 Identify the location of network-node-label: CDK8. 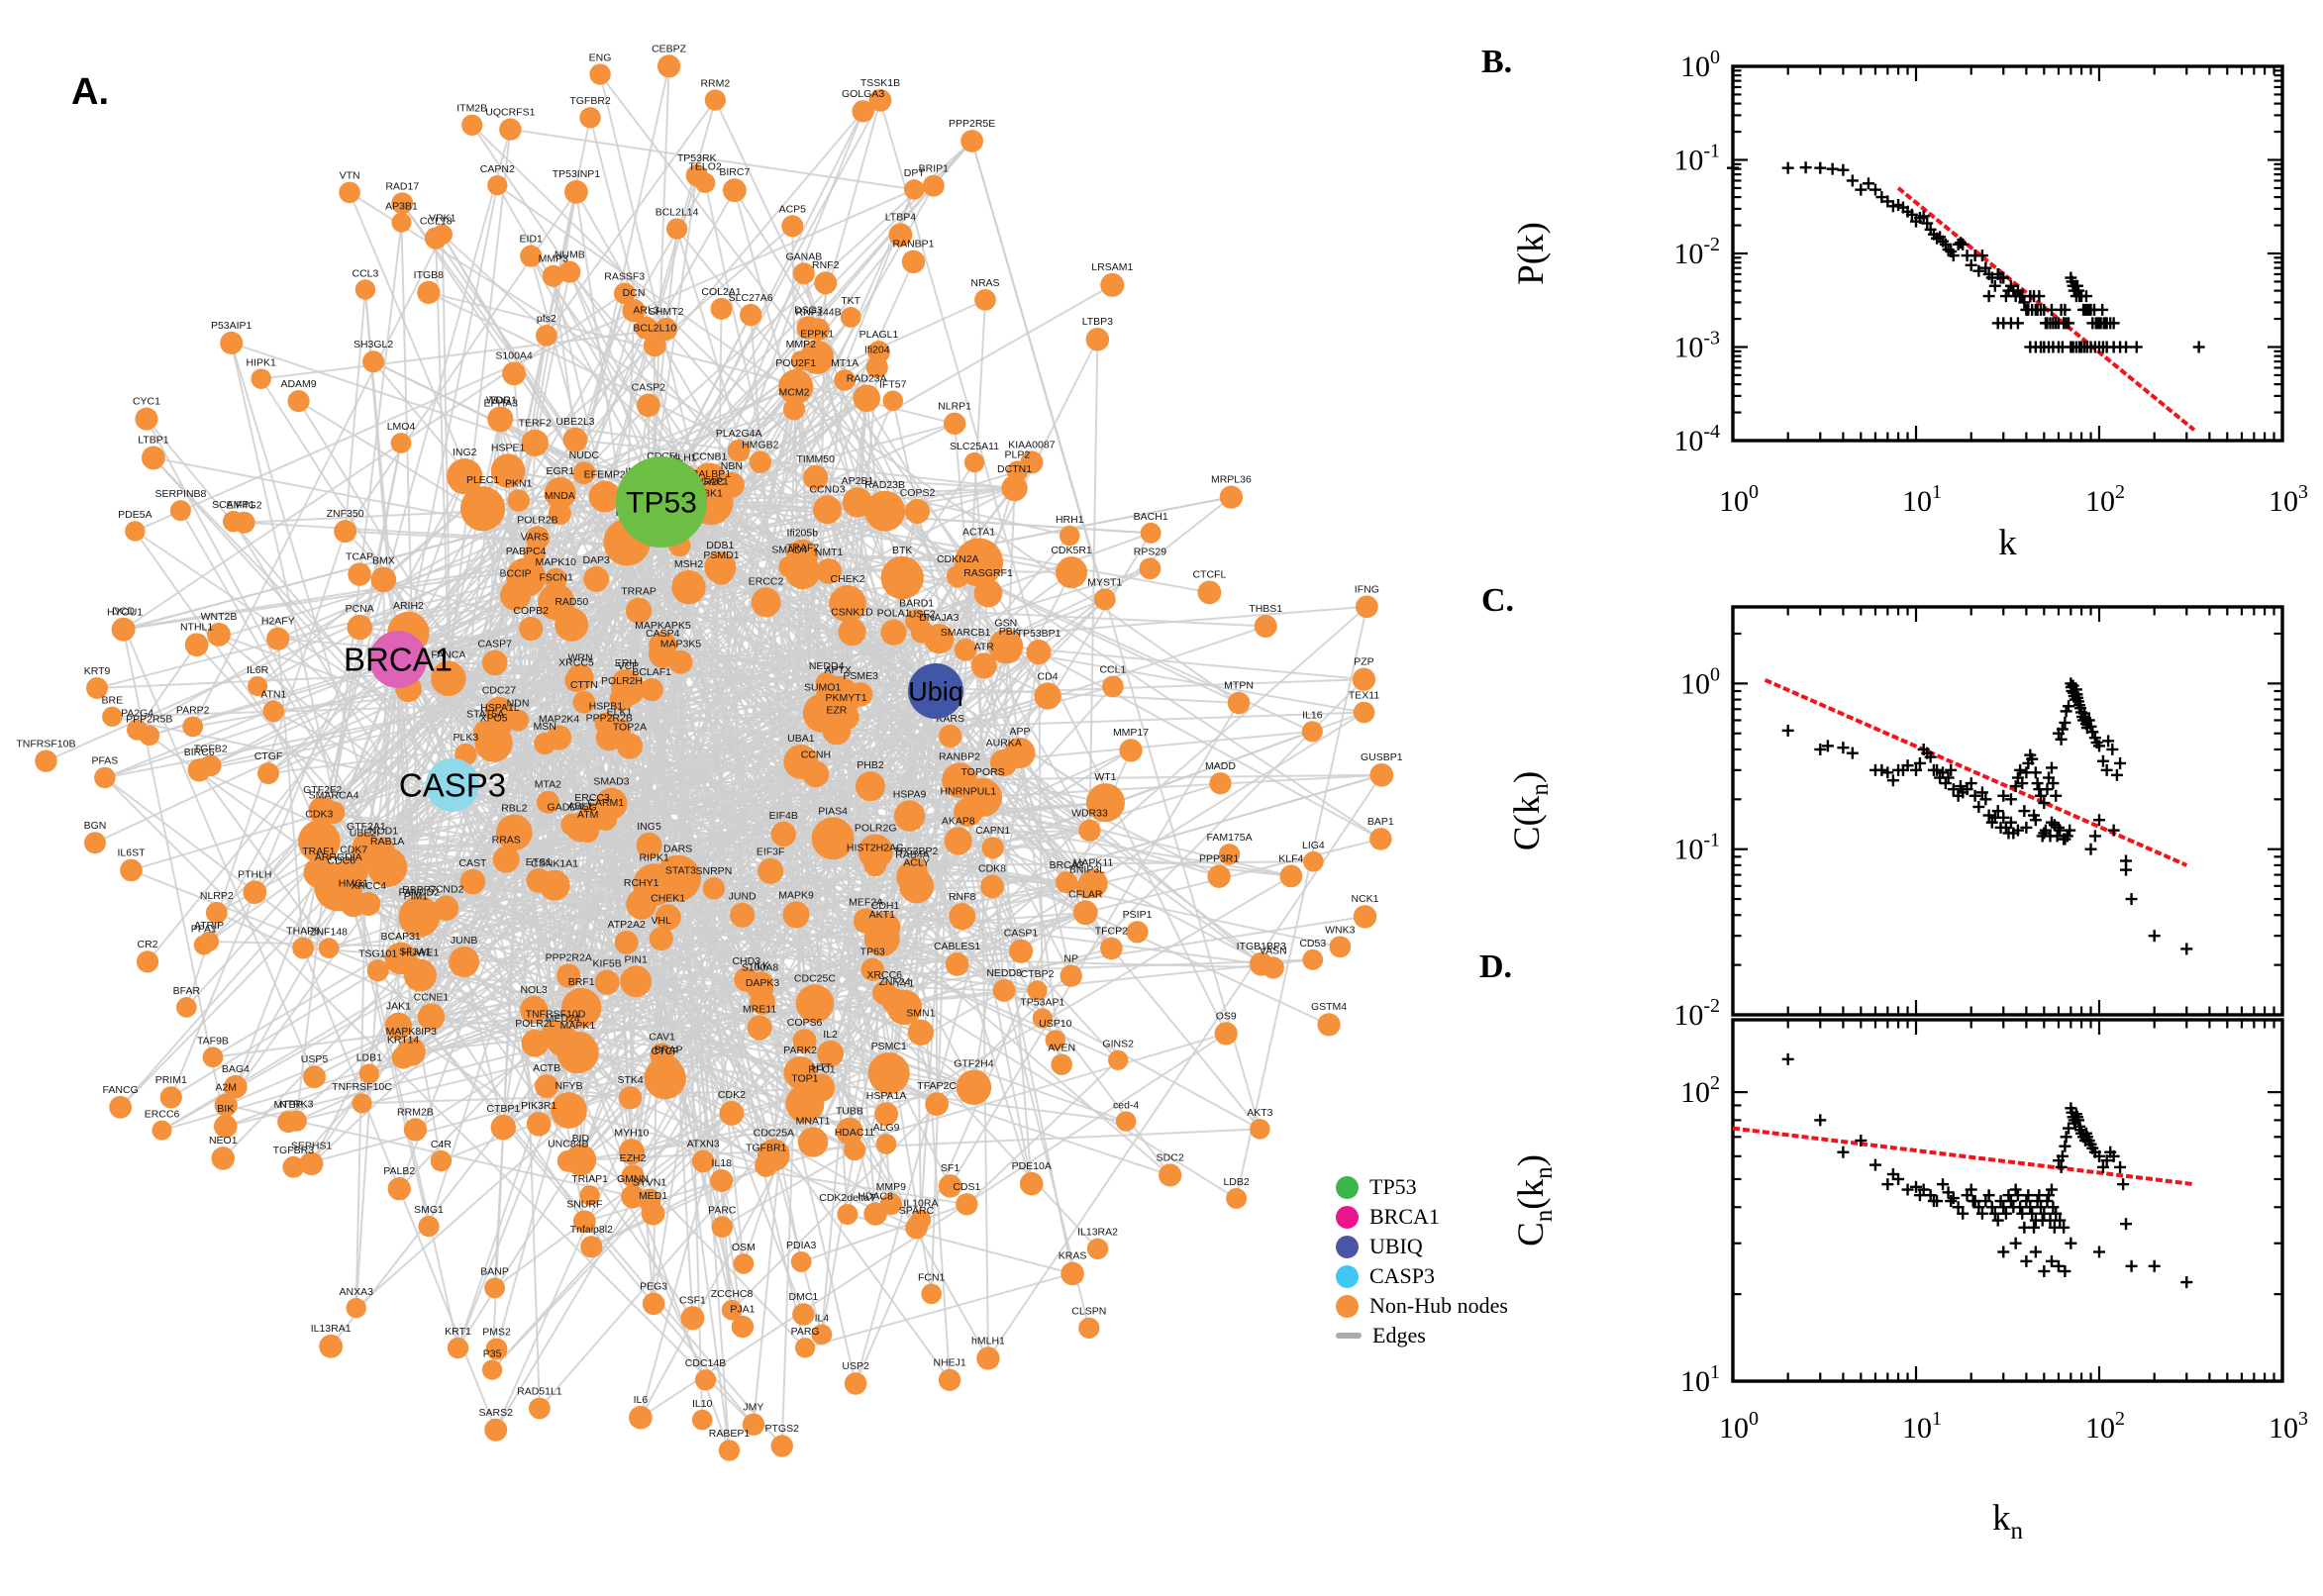
(992, 869).